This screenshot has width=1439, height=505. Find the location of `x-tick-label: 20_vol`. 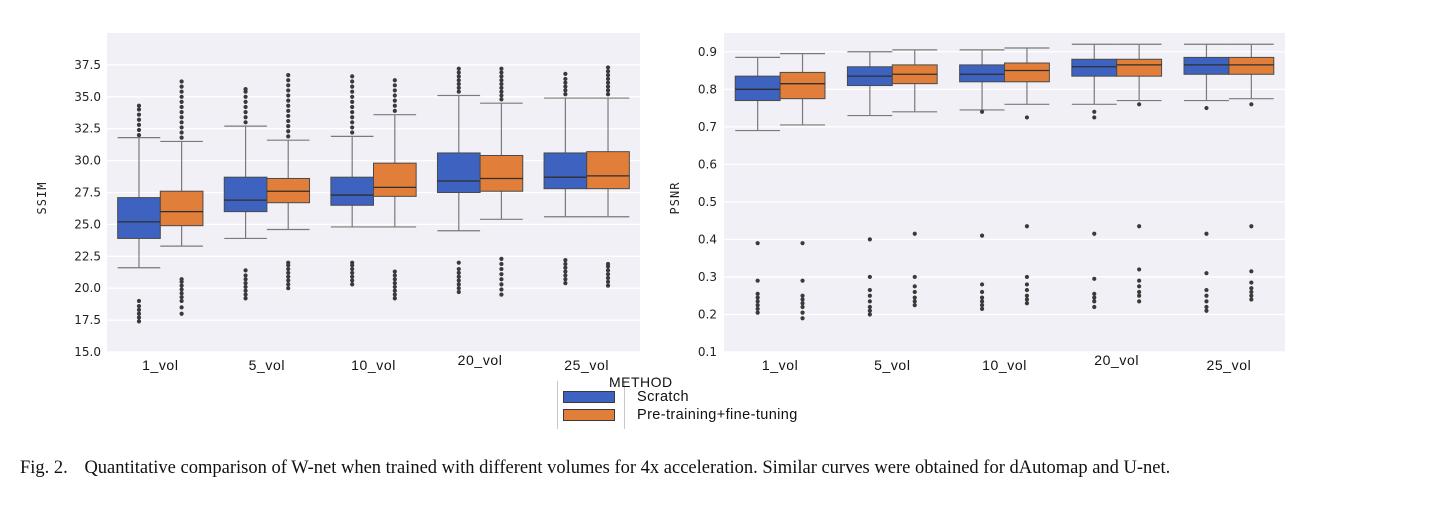

x-tick-label: 20_vol is located at coordinates (480, 360).